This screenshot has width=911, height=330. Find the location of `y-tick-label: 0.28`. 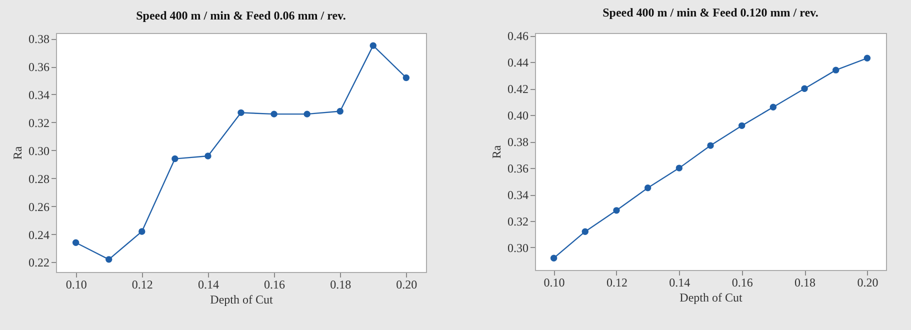

y-tick-label: 0.28 is located at coordinates (39, 179).